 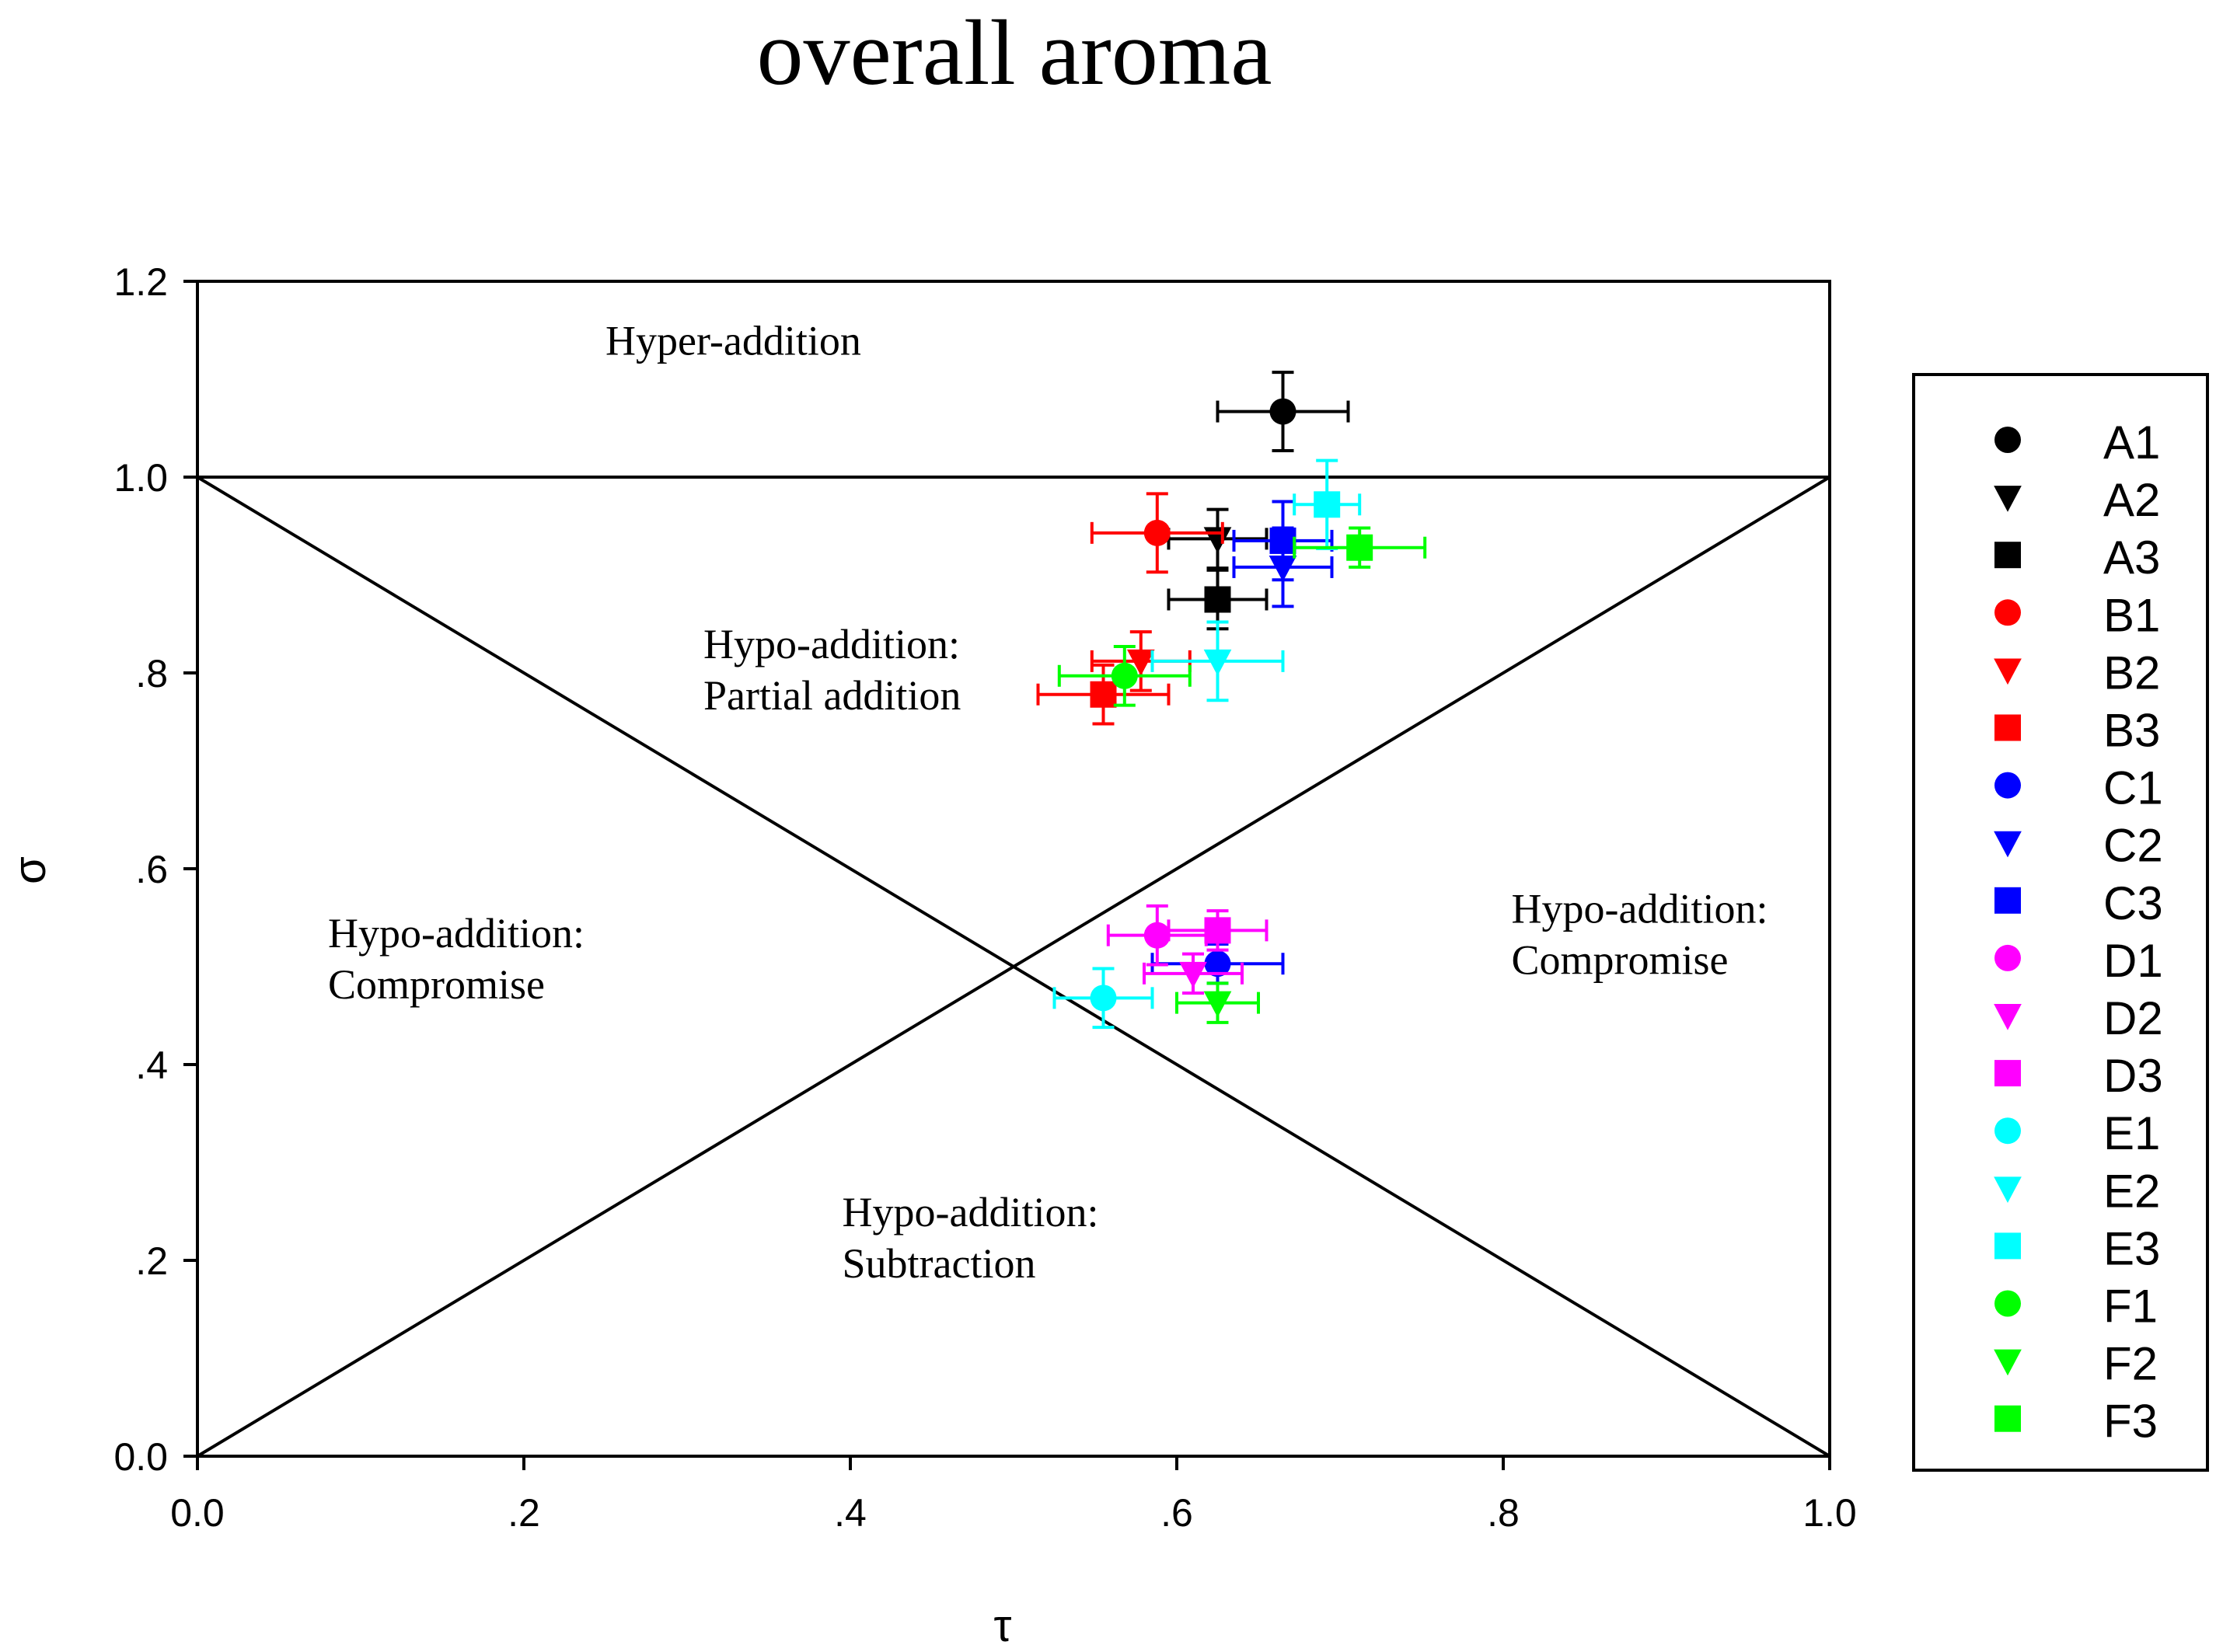 I want to click on x-tick-label: .2, so click(x=524, y=1513).